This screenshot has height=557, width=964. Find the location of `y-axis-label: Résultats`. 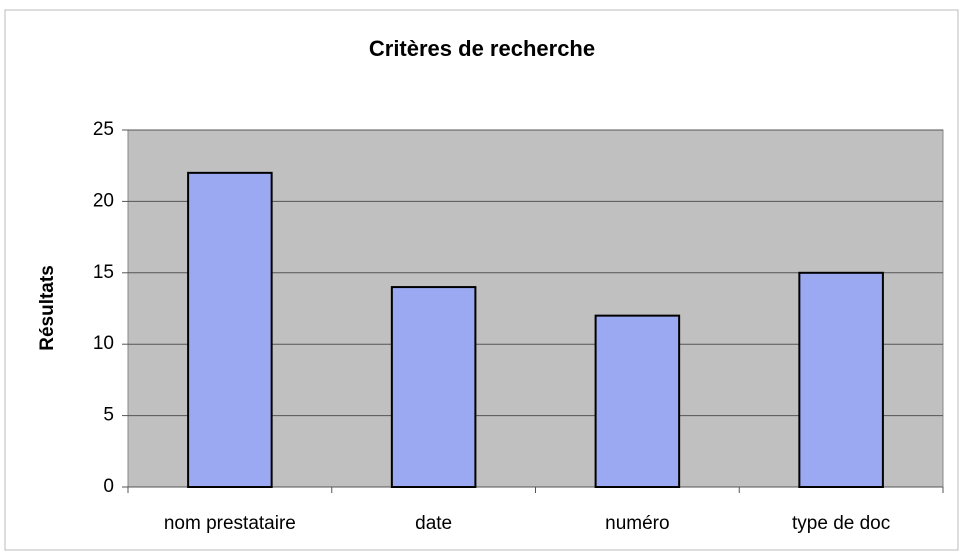

y-axis-label: Résultats is located at coordinates (47, 308).